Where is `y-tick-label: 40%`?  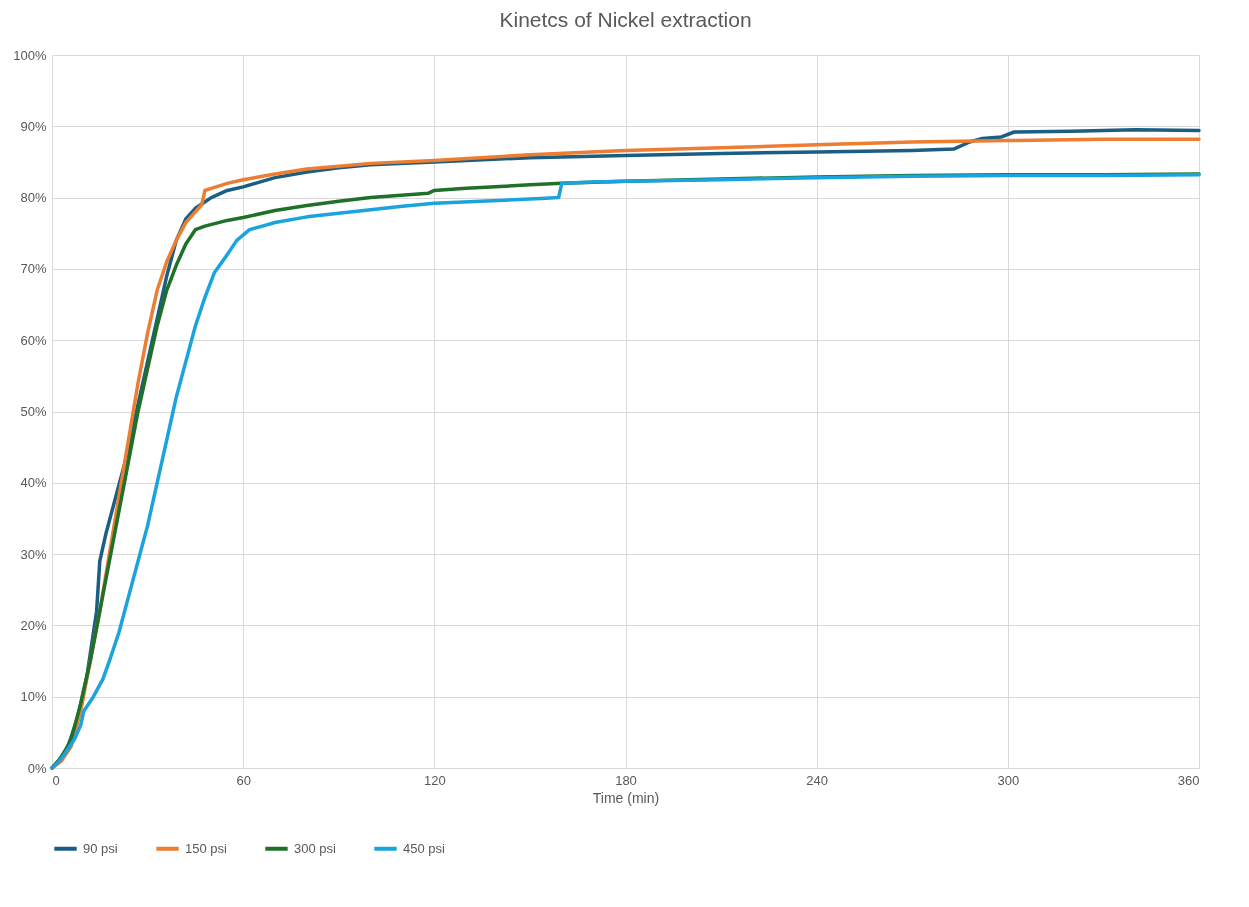
y-tick-label: 40% is located at coordinates (33, 483).